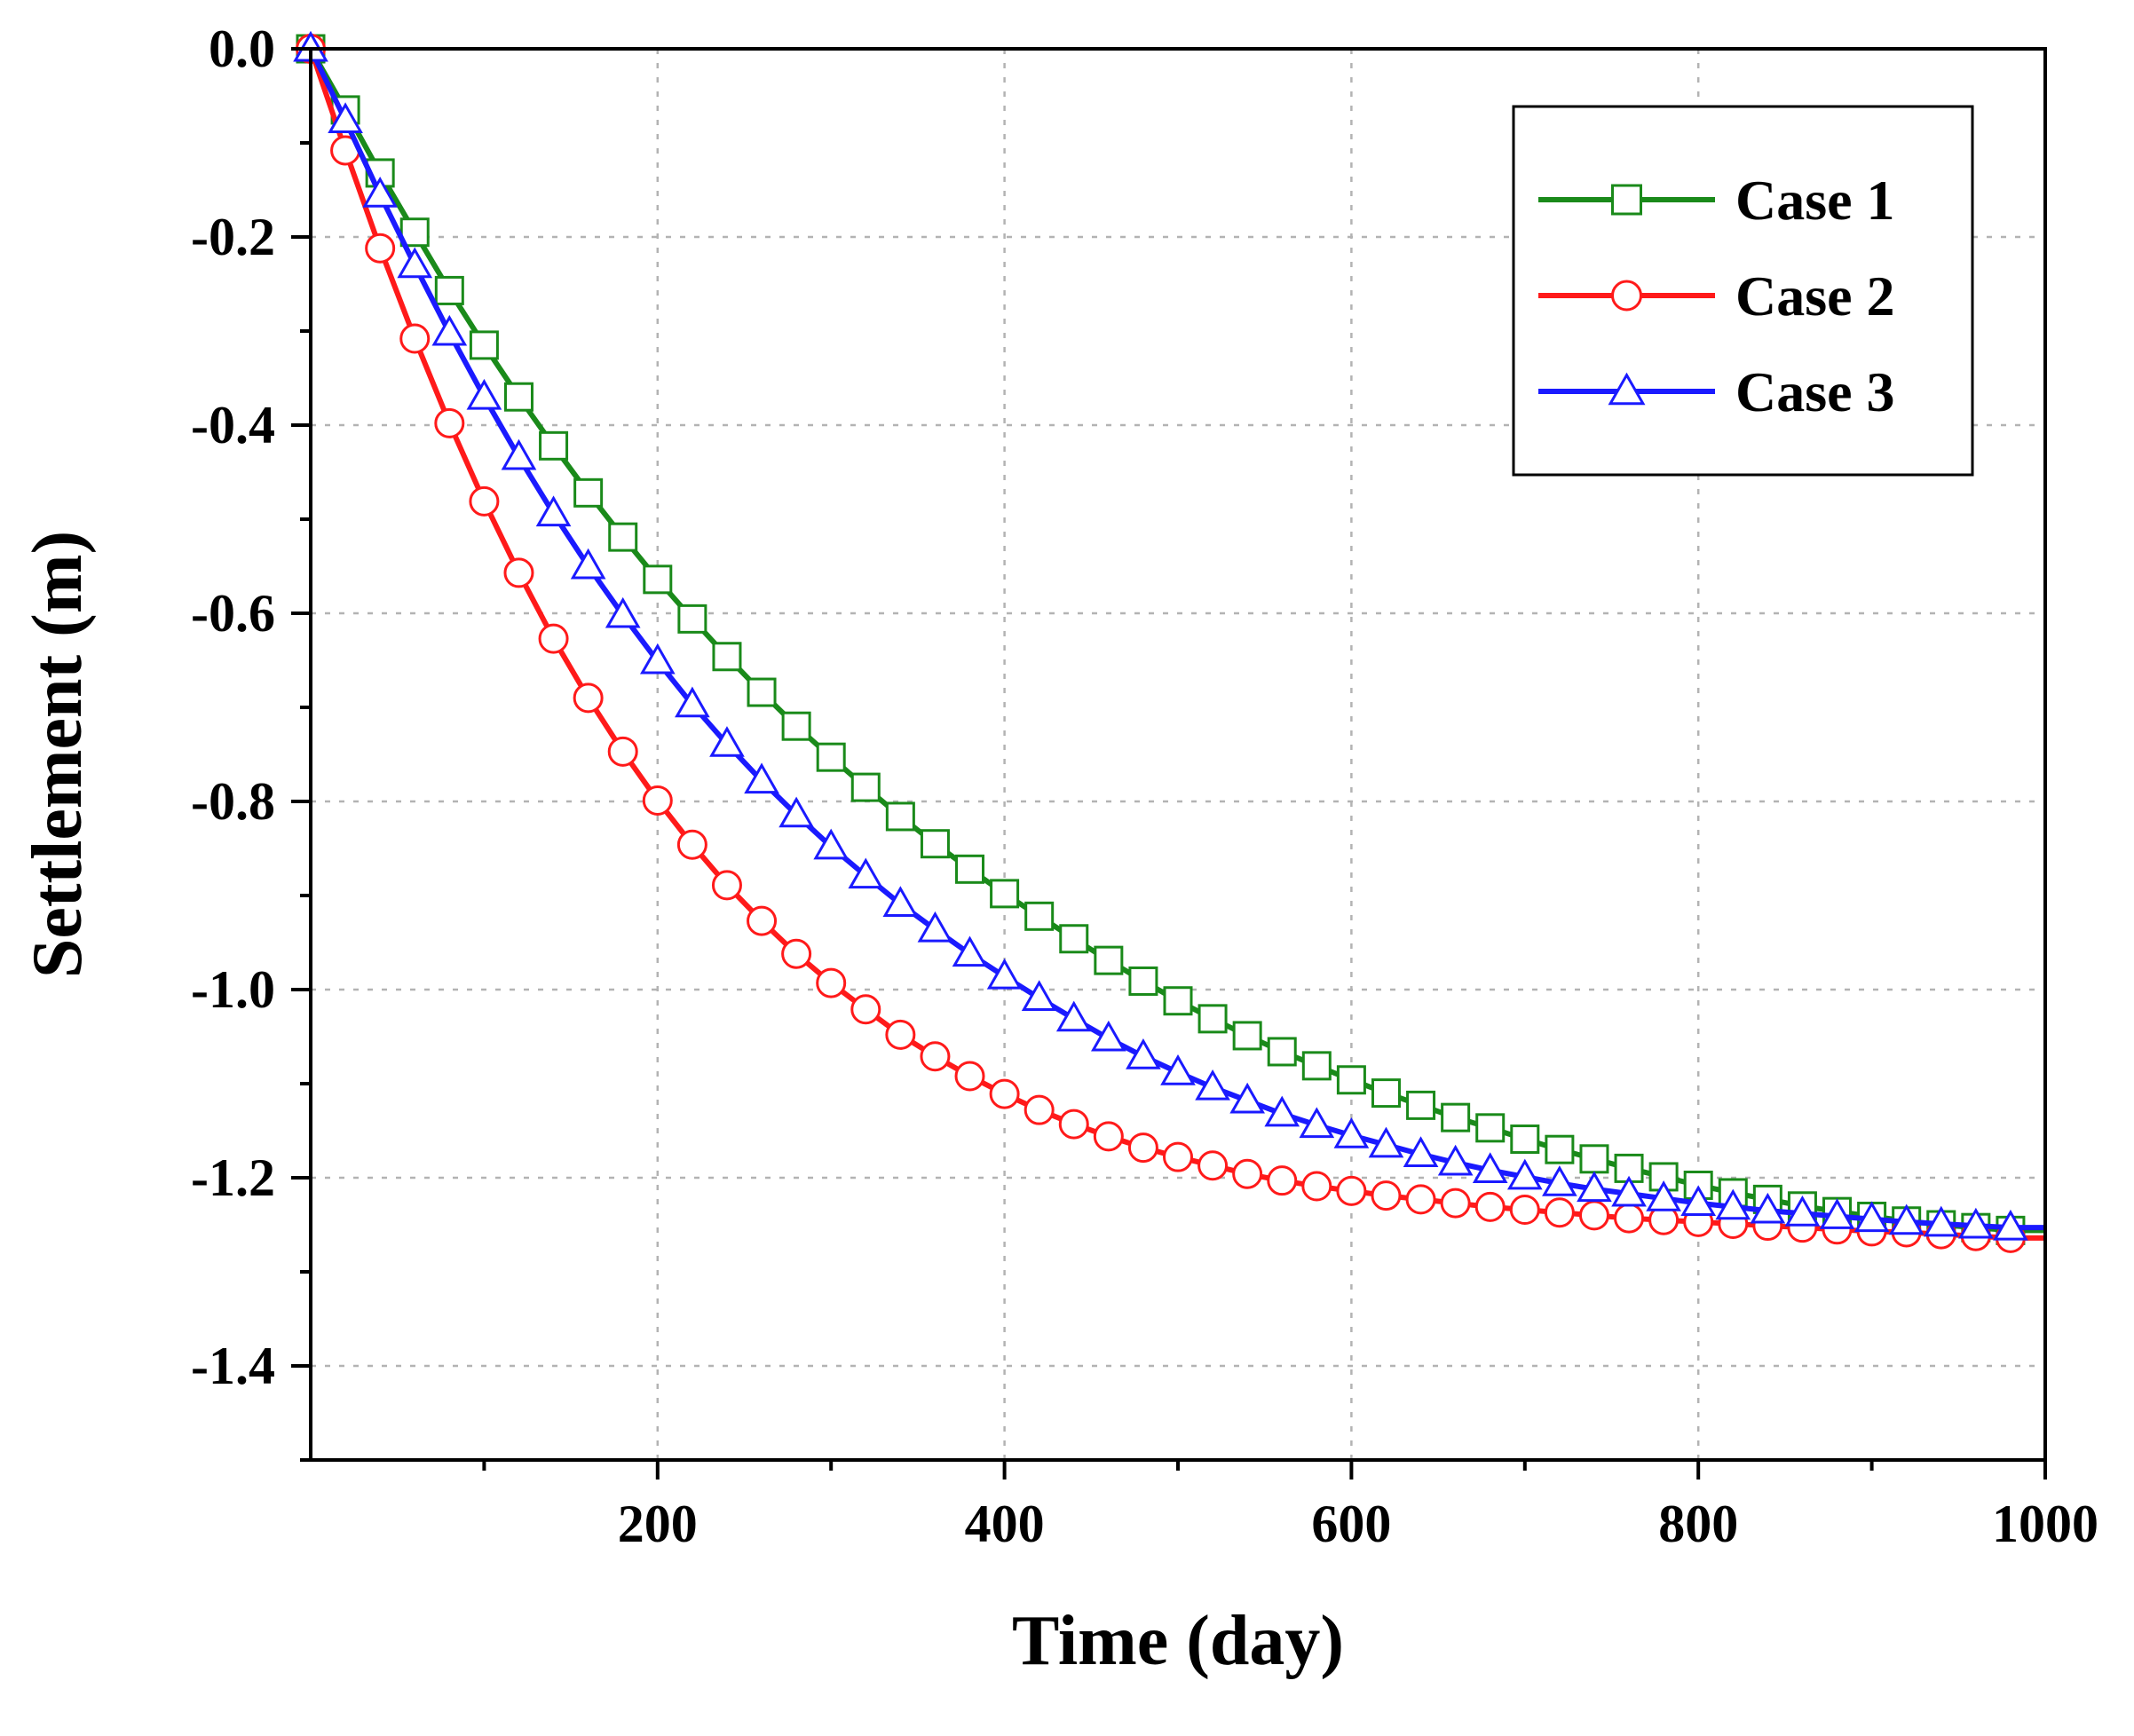  I want to click on legend-label-case-2: Case 2, so click(1815, 295).